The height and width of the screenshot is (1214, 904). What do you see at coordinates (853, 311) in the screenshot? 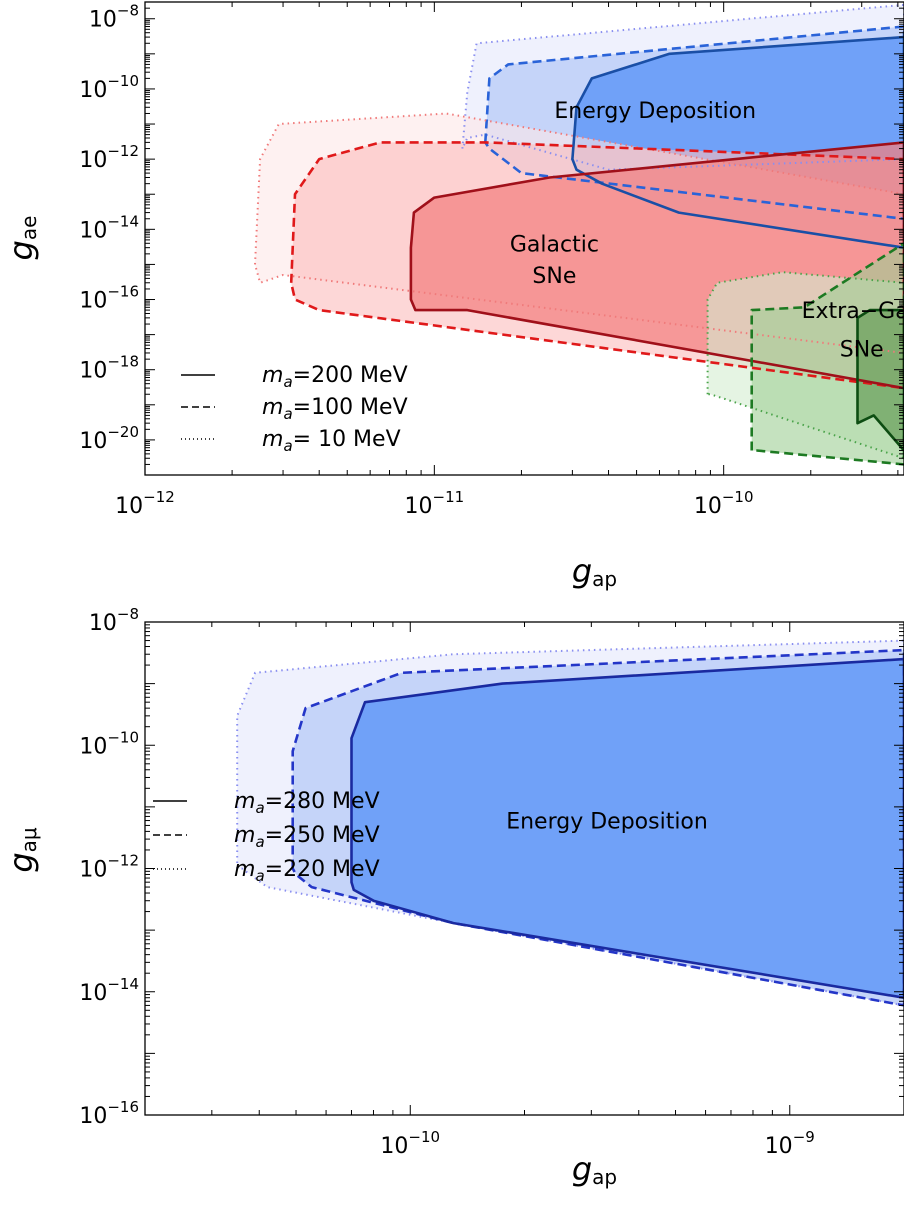
I see `annotation-label: Extra−Gal.` at bounding box center [853, 311].